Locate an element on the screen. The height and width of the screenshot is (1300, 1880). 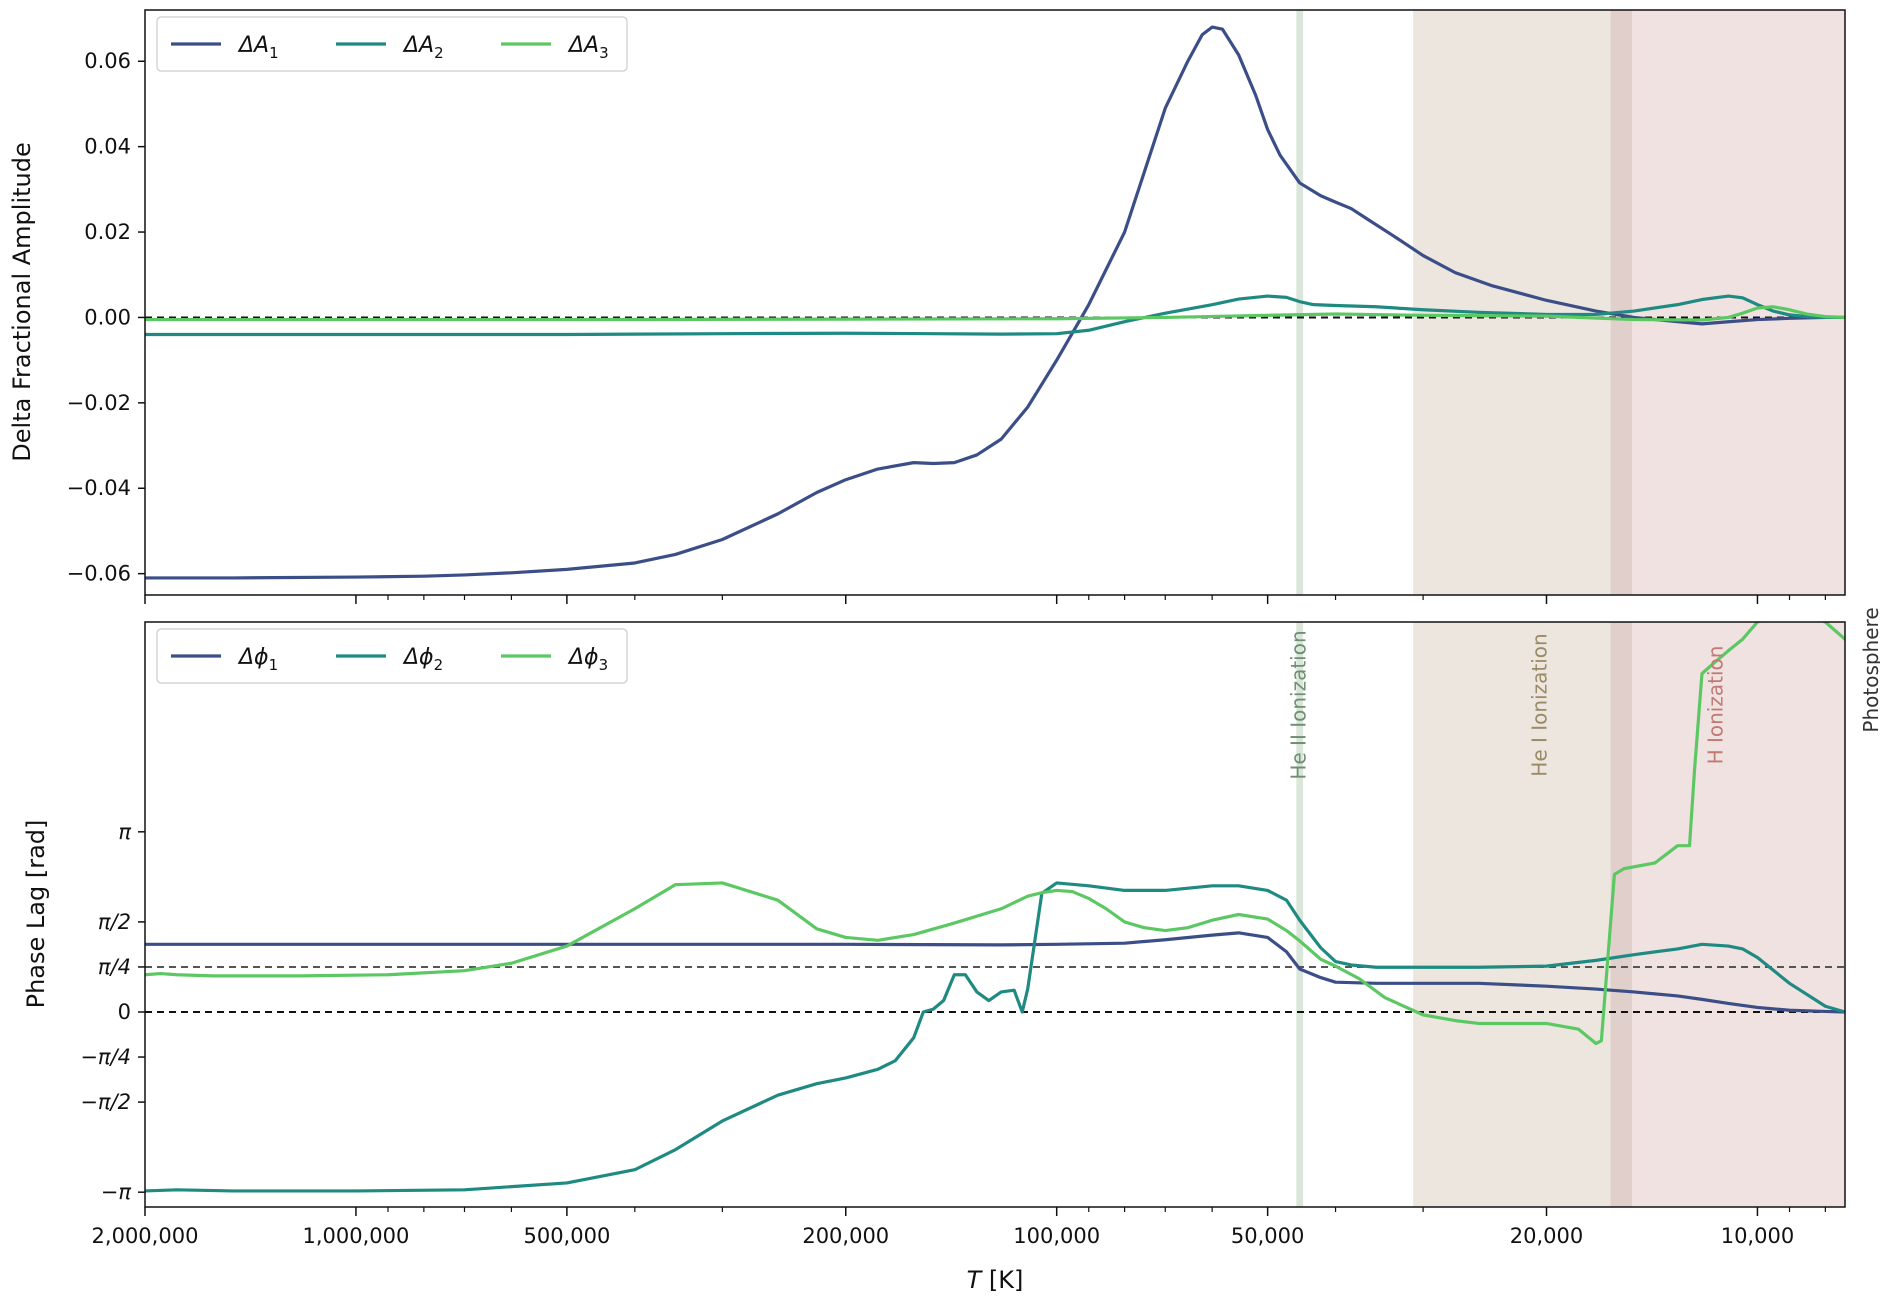
x-tick-label: 500,000 is located at coordinates (566, 1236).